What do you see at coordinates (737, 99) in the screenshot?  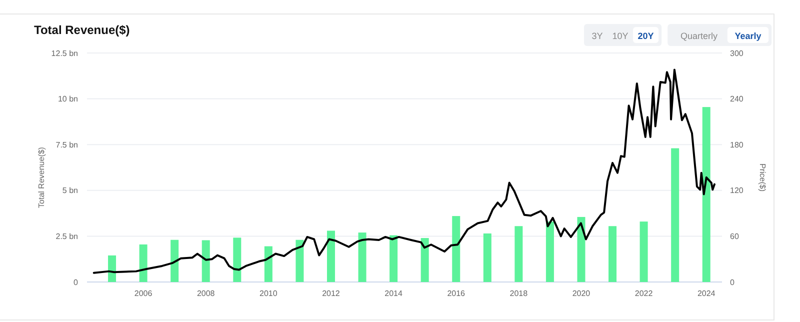 I see `y2-tick-label: 240` at bounding box center [737, 99].